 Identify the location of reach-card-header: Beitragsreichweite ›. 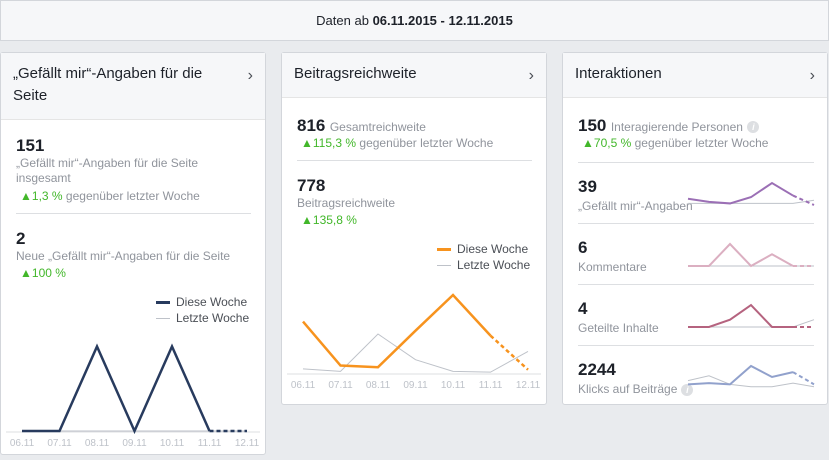
(414, 75).